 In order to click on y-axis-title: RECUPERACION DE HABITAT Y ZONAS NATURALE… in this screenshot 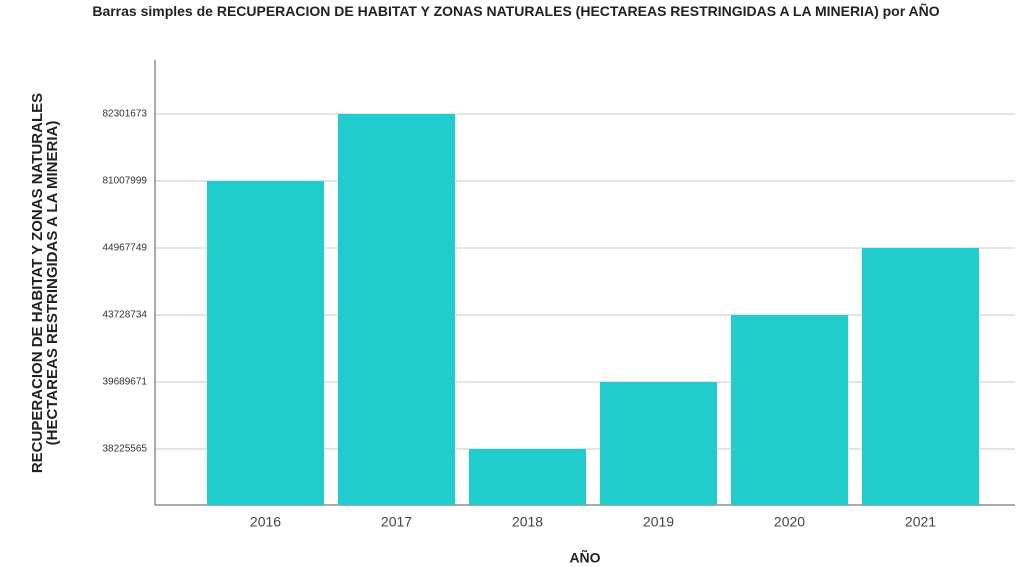, I will do `click(45, 283)`.